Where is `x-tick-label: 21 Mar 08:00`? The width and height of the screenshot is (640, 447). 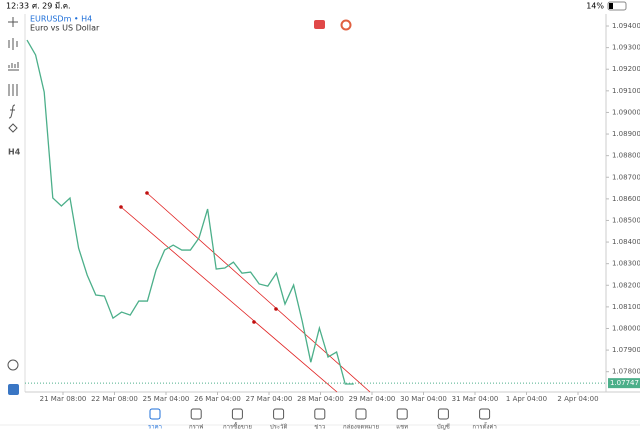
x-tick-label: 21 Mar 08:00 is located at coordinates (63, 399).